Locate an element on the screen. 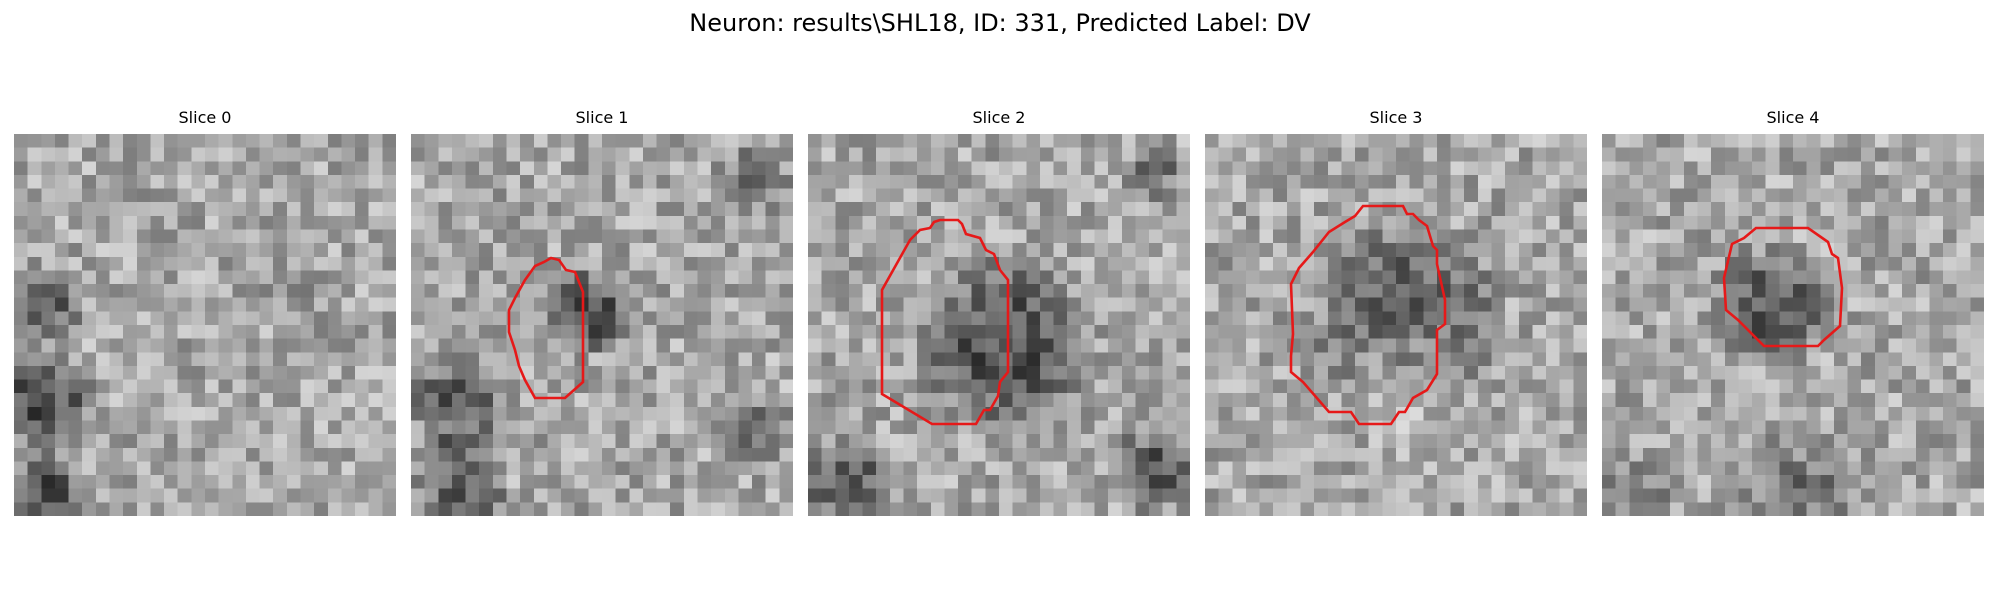 Image resolution: width=2000 pixels, height=600 pixels. slice-title: Slice 1 is located at coordinates (602, 117).